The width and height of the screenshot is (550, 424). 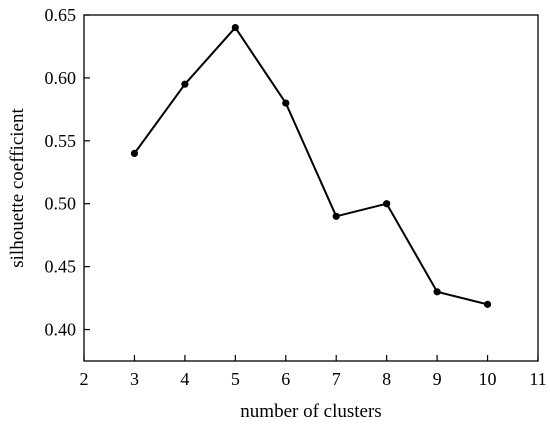 I want to click on x-tick-label: 5, so click(x=235, y=379).